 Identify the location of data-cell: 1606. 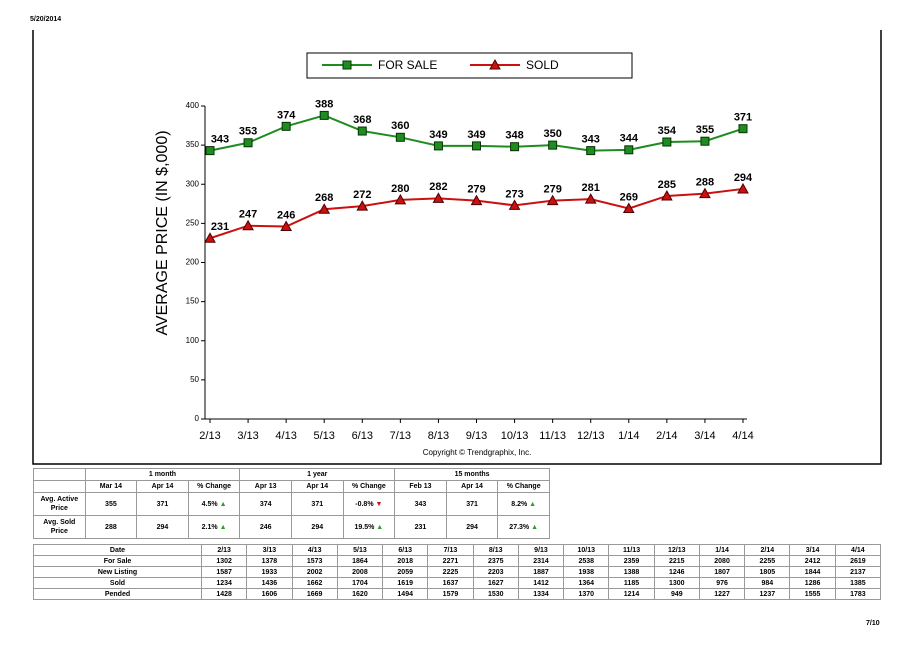
(269, 594).